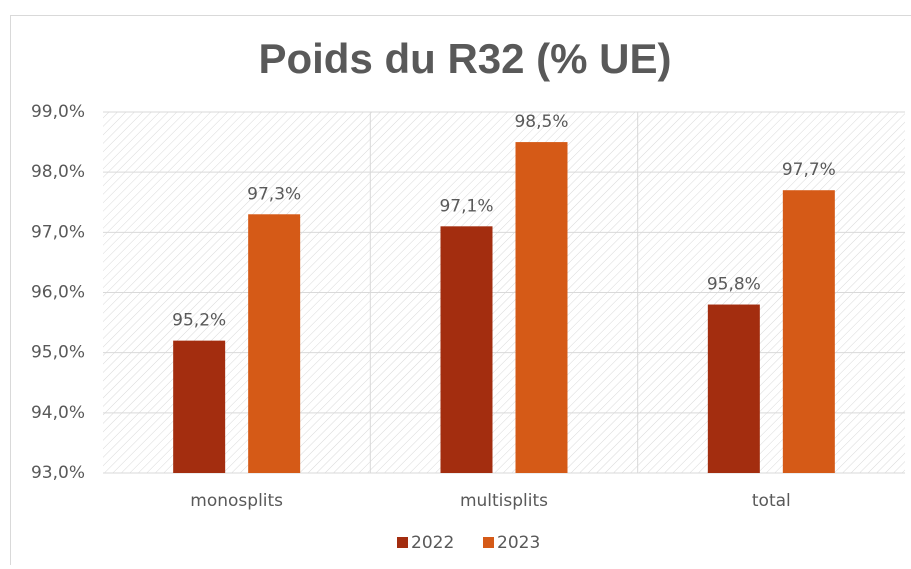  I want to click on chart-title: Poids du R32 (% UE), so click(464, 58).